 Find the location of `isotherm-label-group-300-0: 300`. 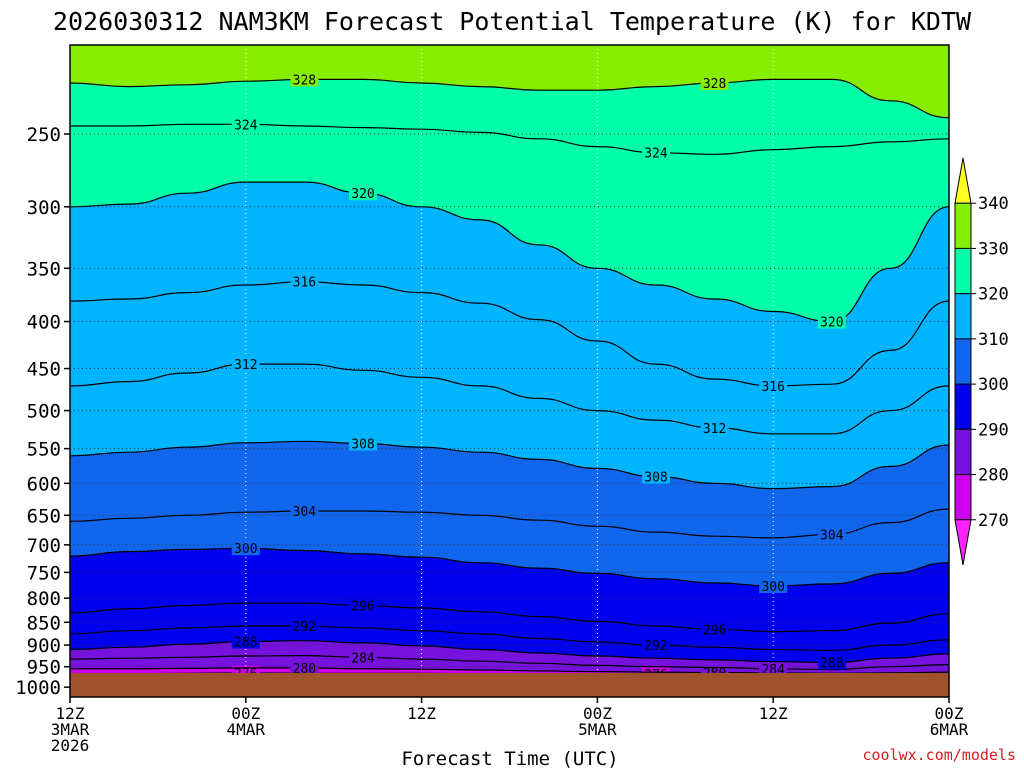

isotherm-label-group-300-0: 300 is located at coordinates (245, 549).